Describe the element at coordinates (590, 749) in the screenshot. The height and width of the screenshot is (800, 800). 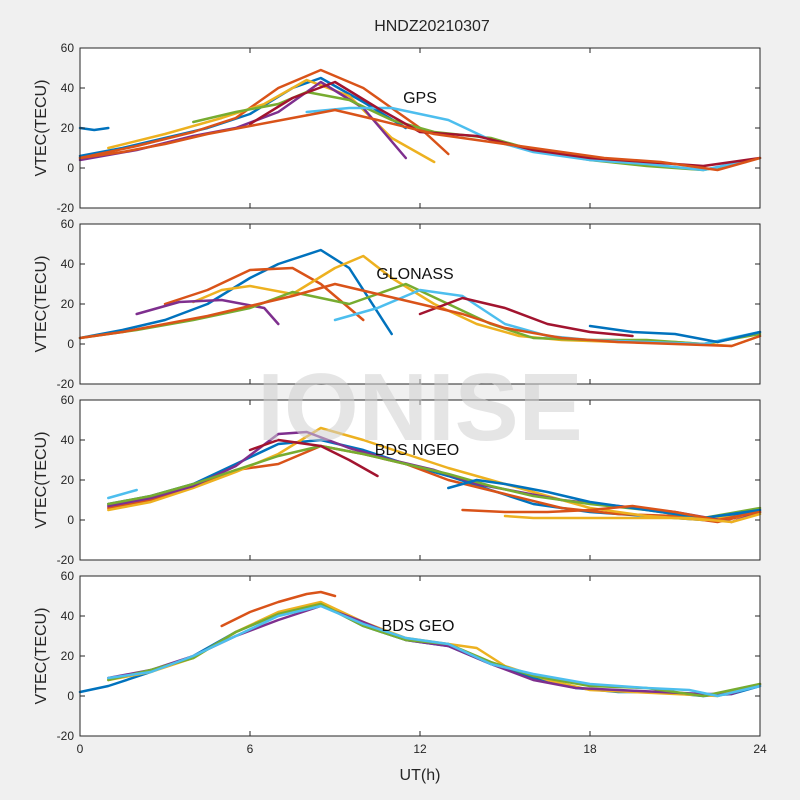
I see `x-tick-label: 18` at that location.